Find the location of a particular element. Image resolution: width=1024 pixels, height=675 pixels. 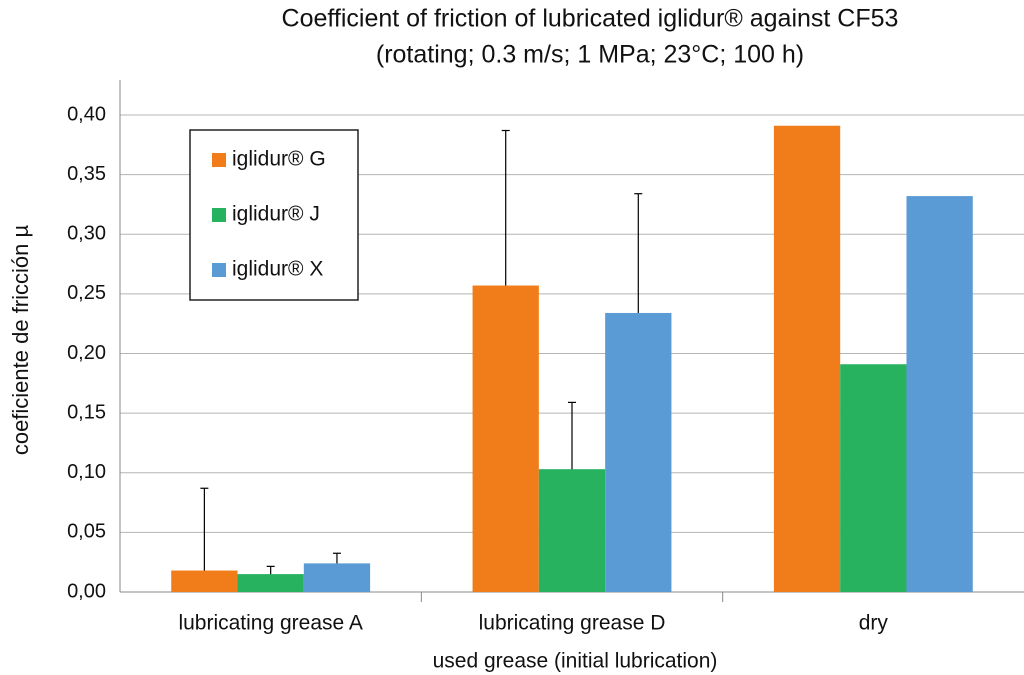

y-tick-label: 0,40 is located at coordinates (86, 114).